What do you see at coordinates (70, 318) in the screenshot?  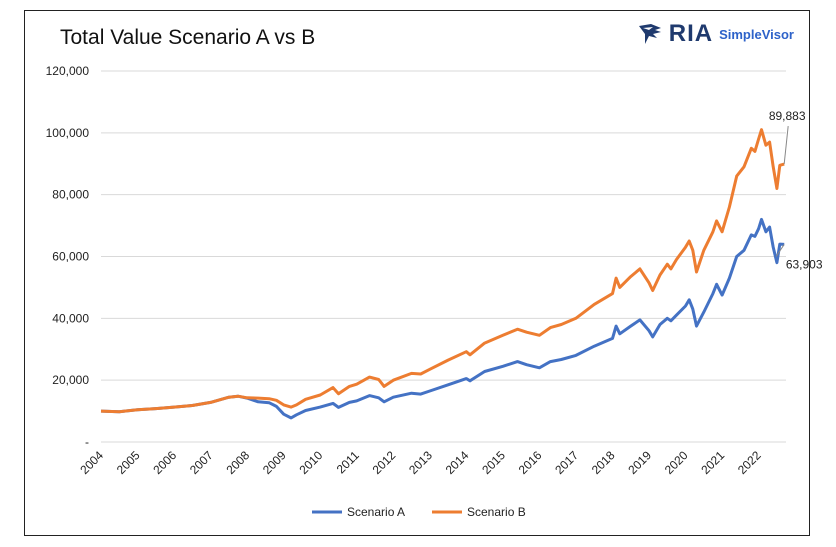 I see `y-tick-label: 40,000` at bounding box center [70, 318].